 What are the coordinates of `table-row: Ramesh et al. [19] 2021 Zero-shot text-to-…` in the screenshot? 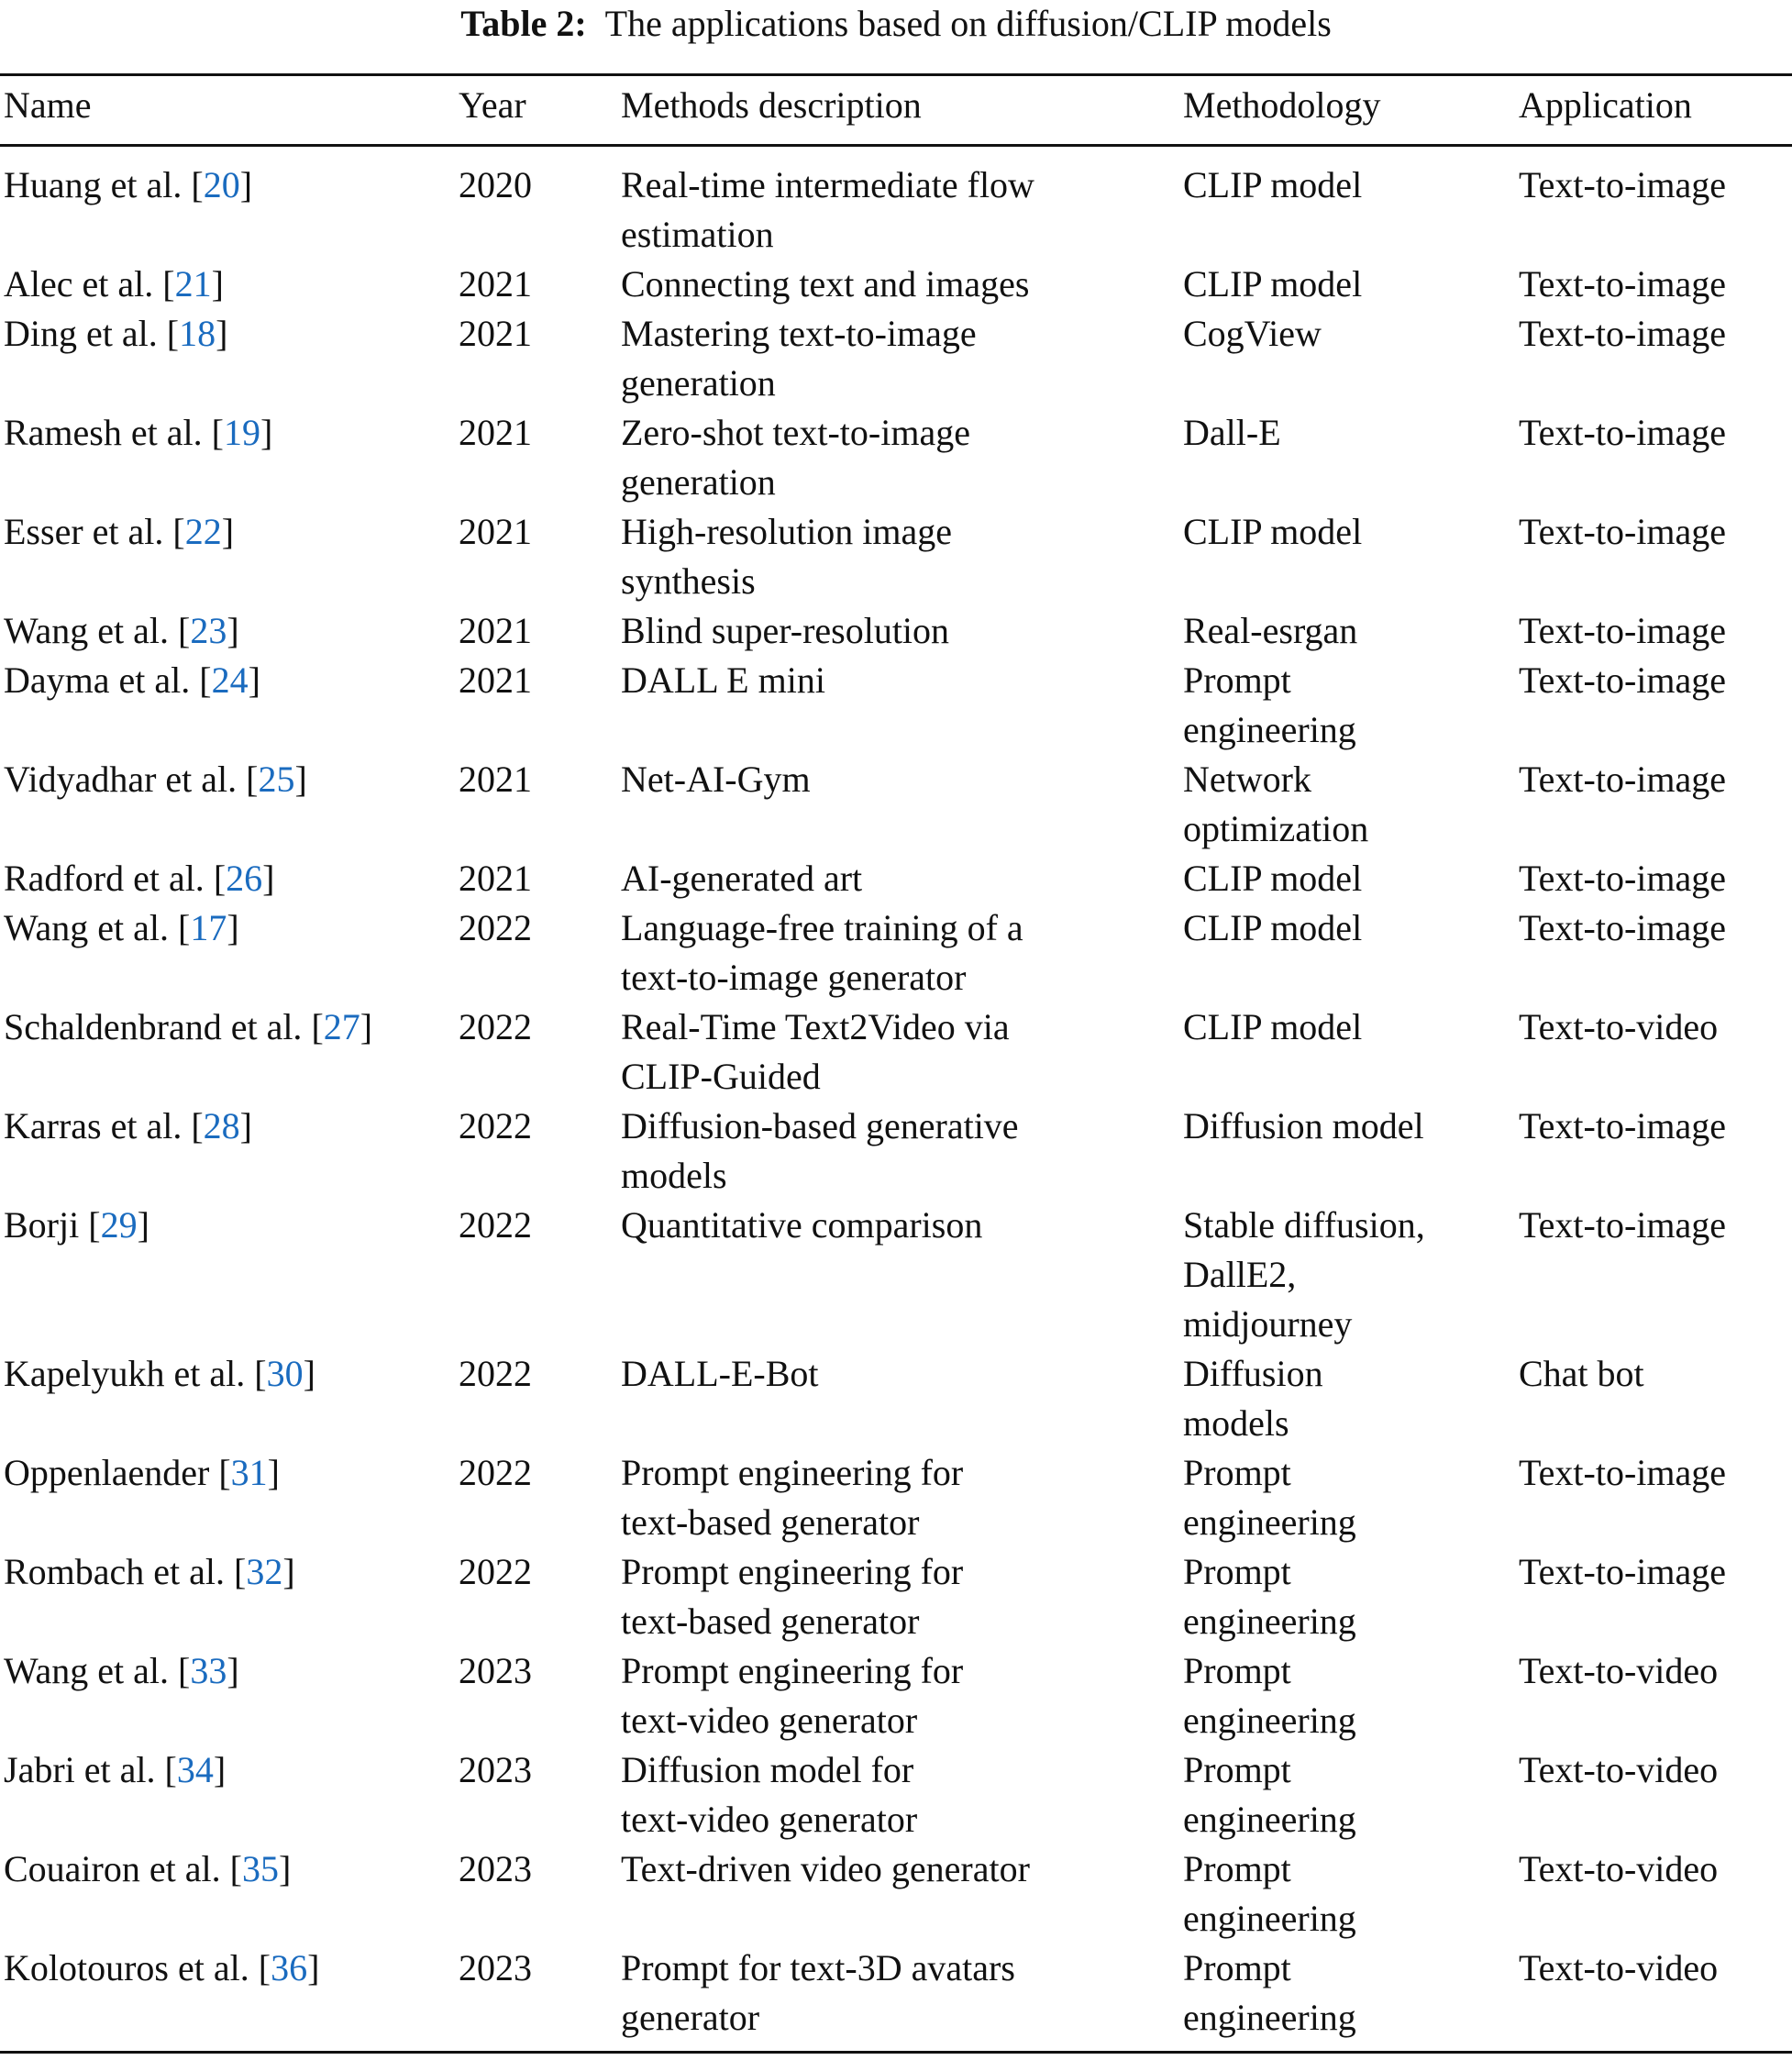 It's located at (896, 458).